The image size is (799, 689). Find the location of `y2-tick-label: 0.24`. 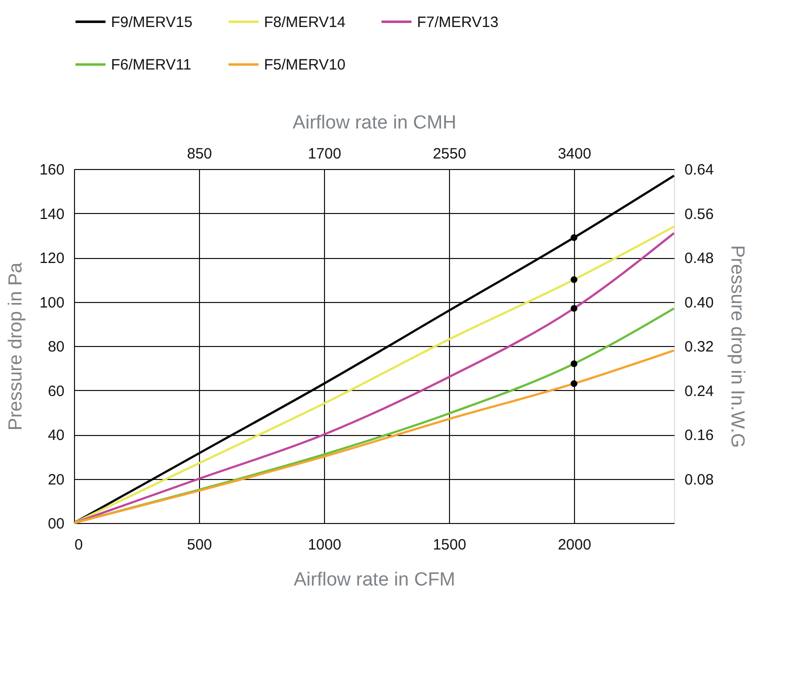

y2-tick-label: 0.24 is located at coordinates (699, 391).